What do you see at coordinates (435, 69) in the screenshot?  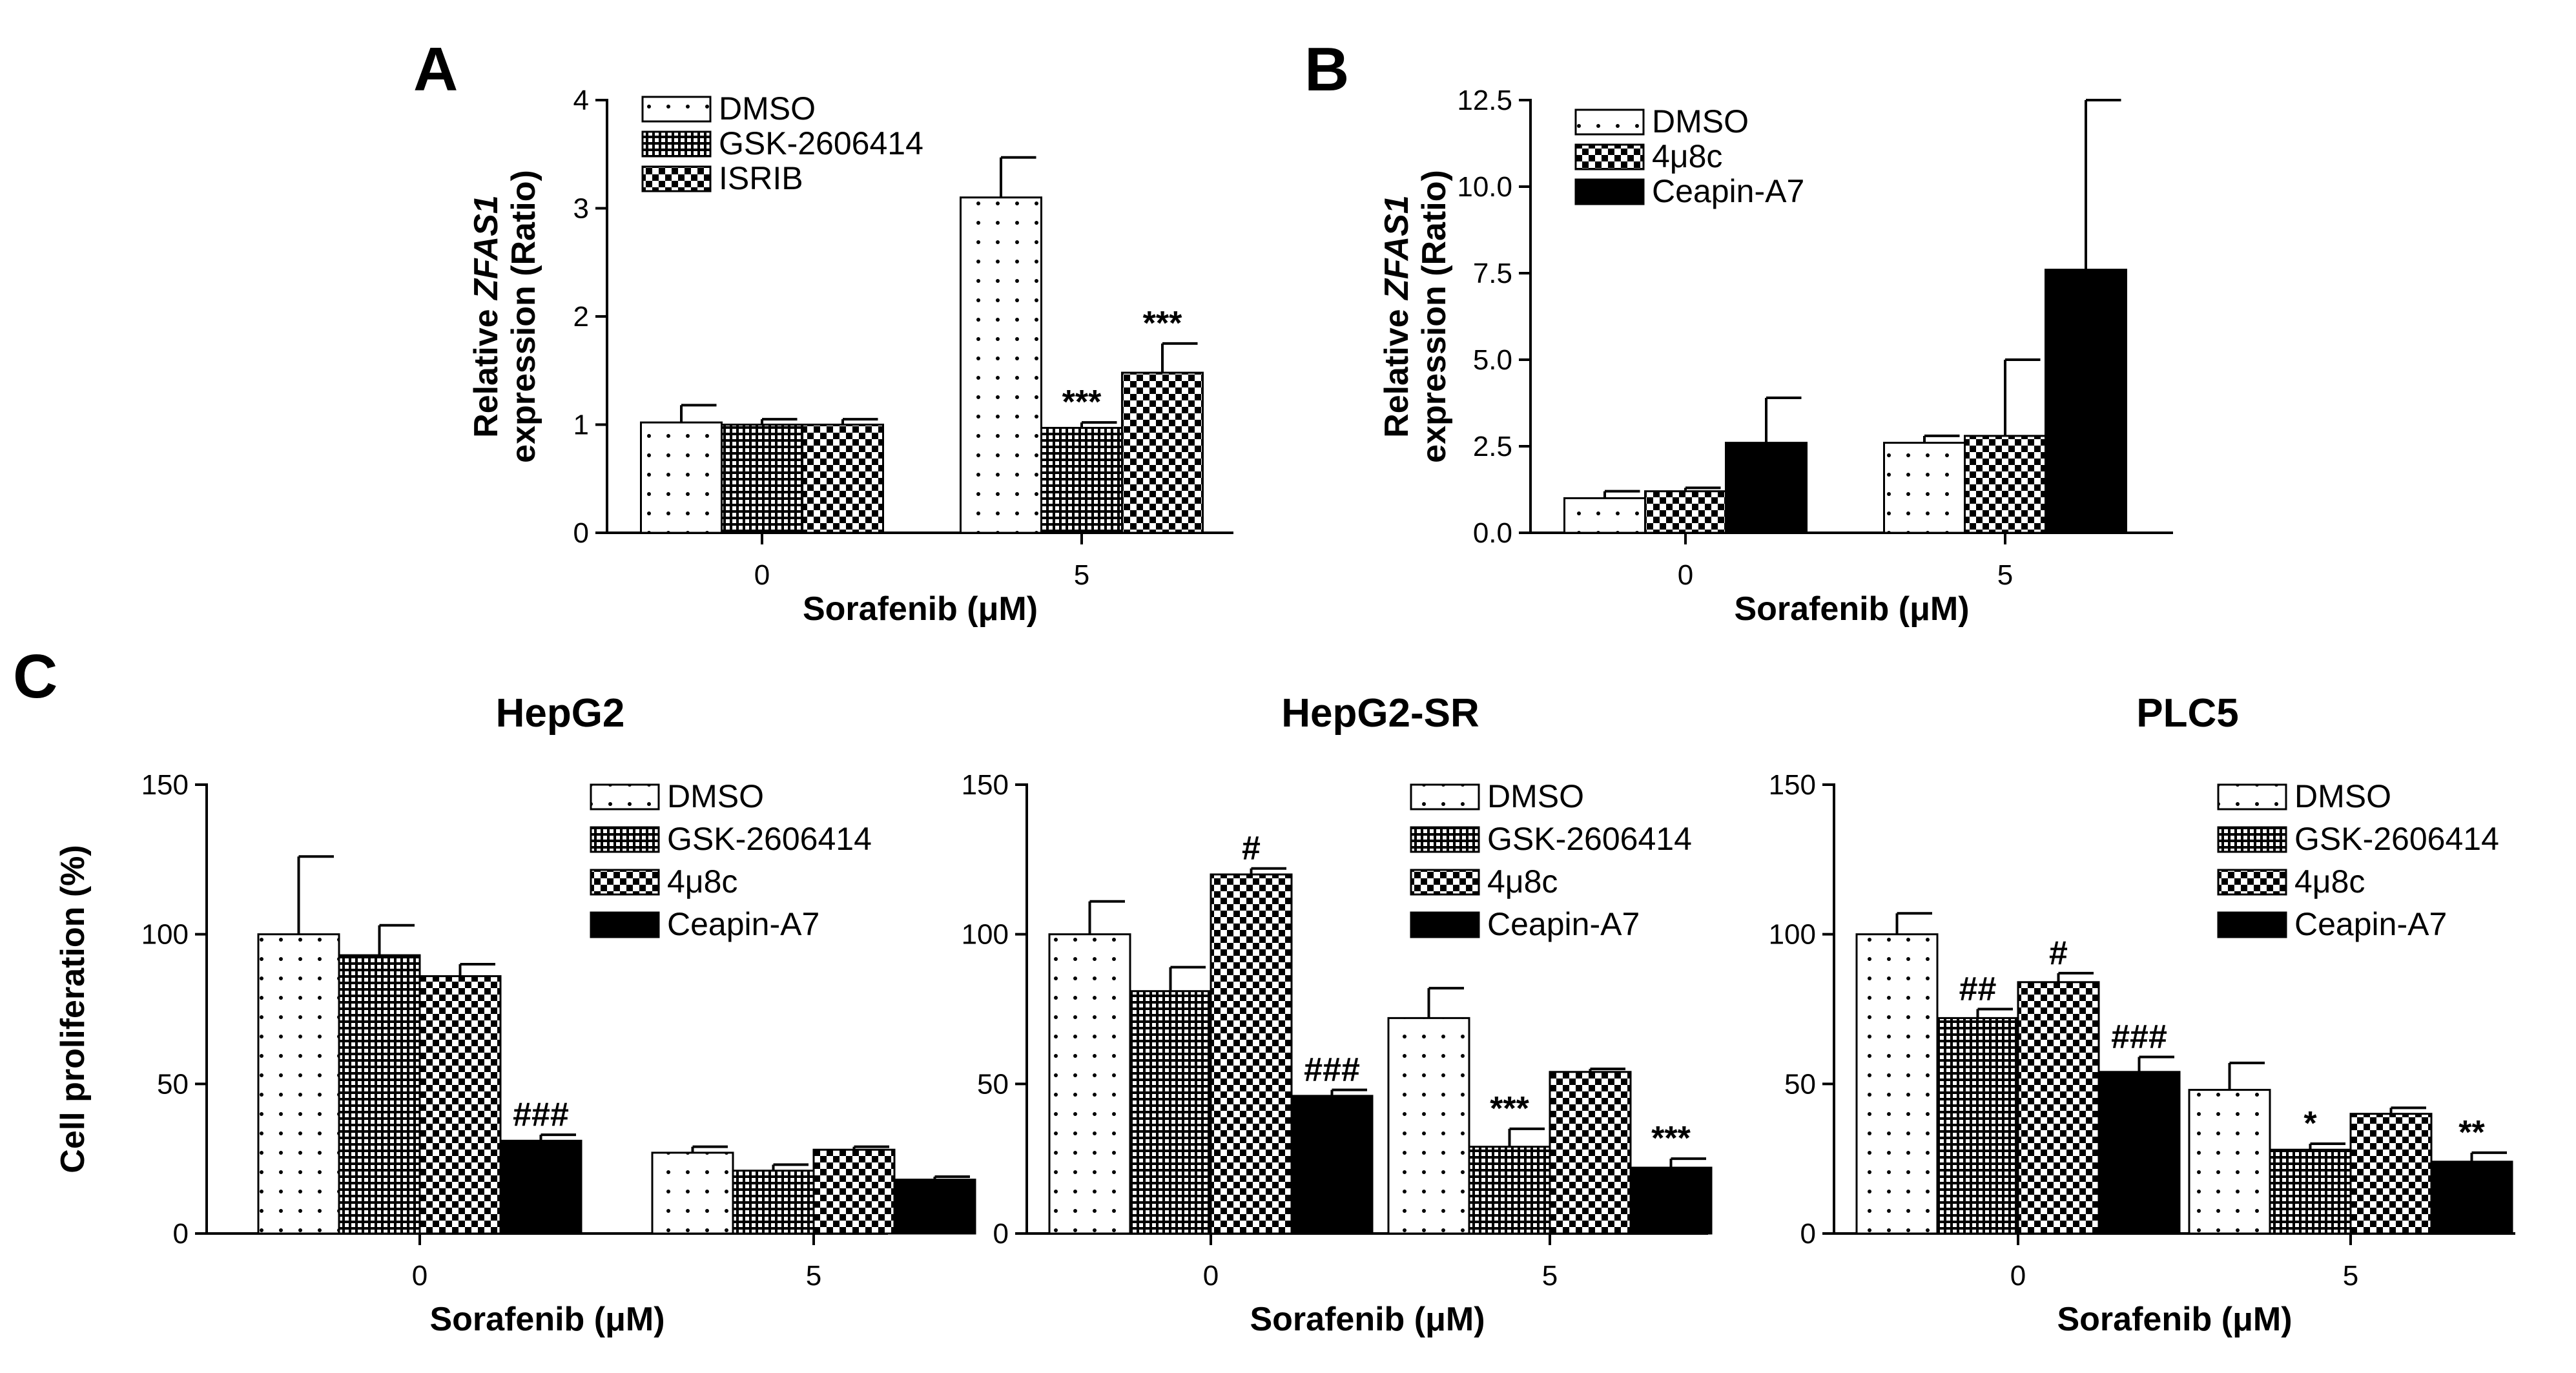 I see `panel-label-a: A` at bounding box center [435, 69].